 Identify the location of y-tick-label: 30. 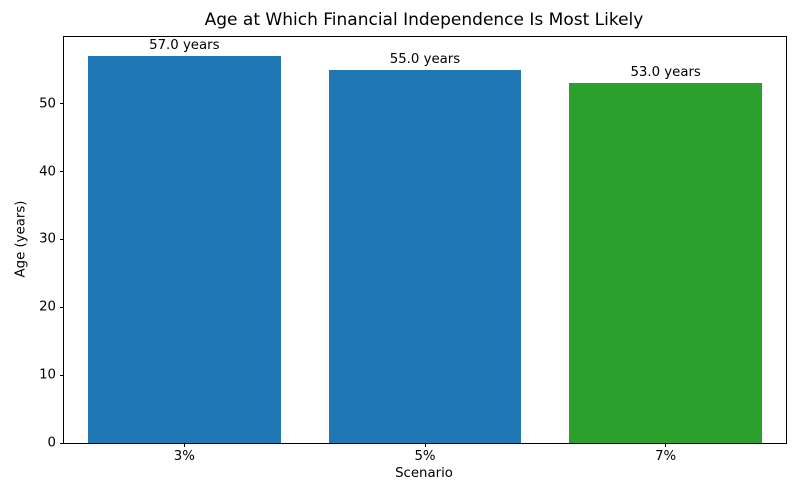
(47, 239).